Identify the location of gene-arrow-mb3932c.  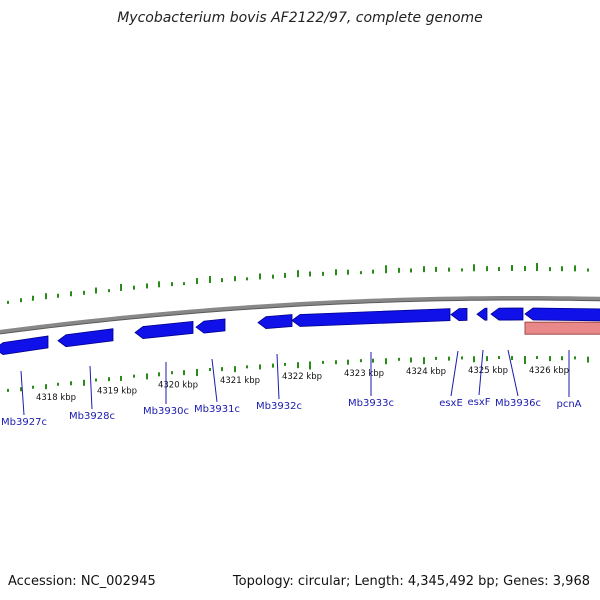
(275, 321).